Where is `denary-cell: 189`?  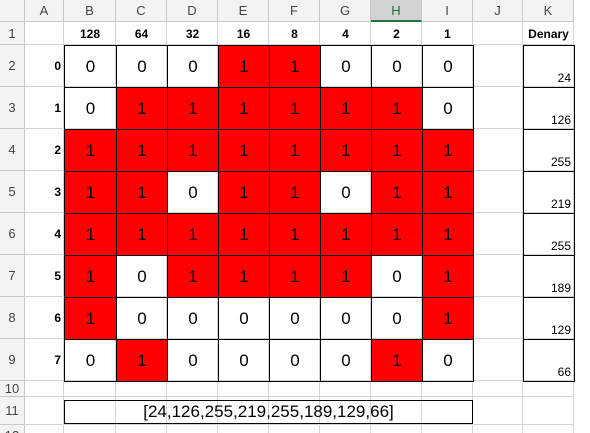 denary-cell: 189 is located at coordinates (549, 276).